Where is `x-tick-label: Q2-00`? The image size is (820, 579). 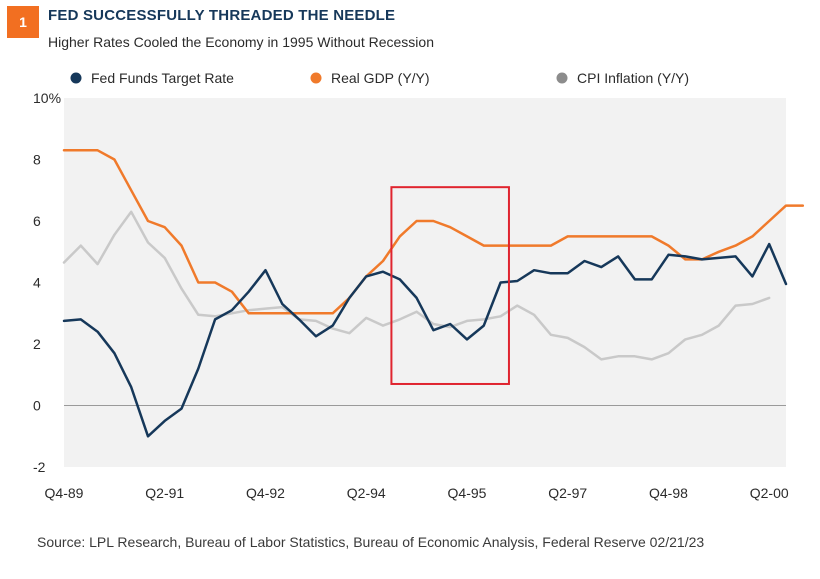
x-tick-label: Q2-00 is located at coordinates (769, 493).